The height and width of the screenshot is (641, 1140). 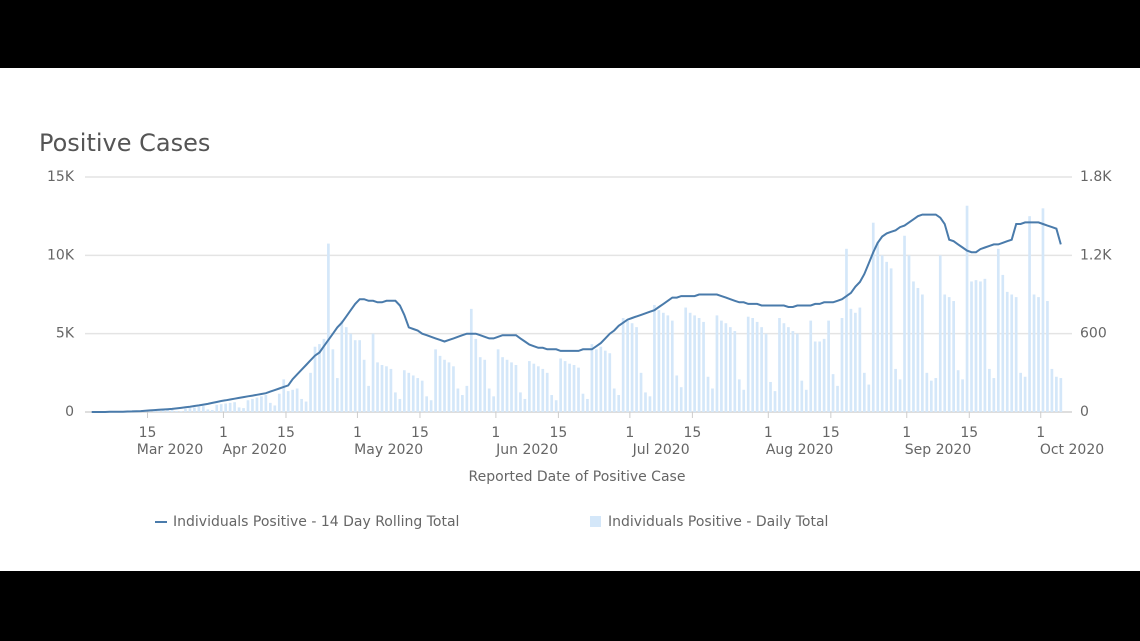 What do you see at coordinates (65, 334) in the screenshot?
I see `y-tick-label: 5K` at bounding box center [65, 334].